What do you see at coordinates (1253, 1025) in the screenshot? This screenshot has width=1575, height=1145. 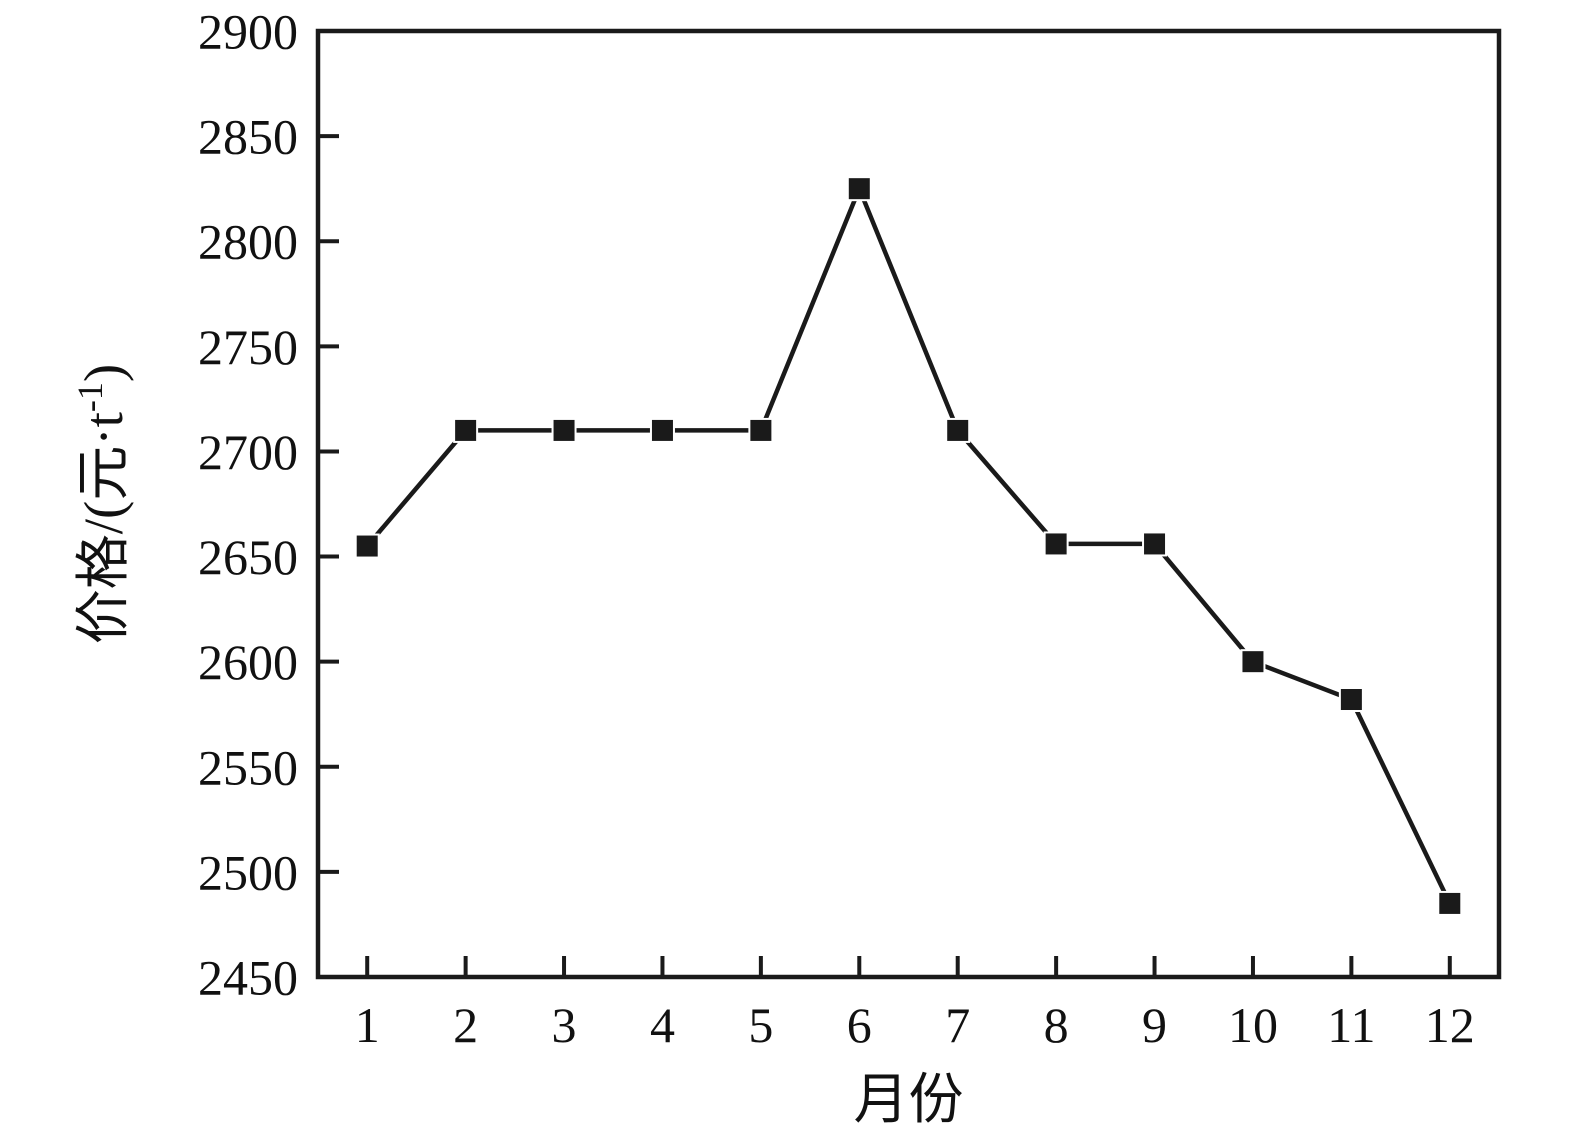 I see `x-tick-label: 10` at bounding box center [1253, 1025].